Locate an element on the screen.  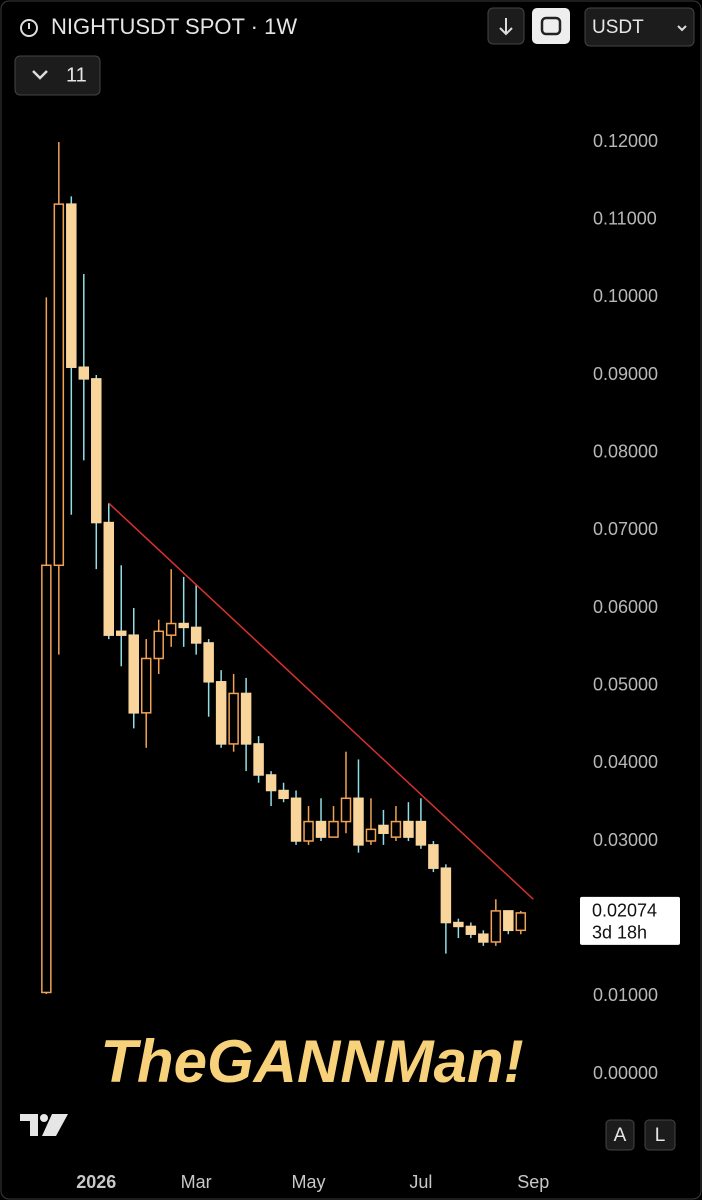
countdown-label: 3d 18h is located at coordinates (619, 933).